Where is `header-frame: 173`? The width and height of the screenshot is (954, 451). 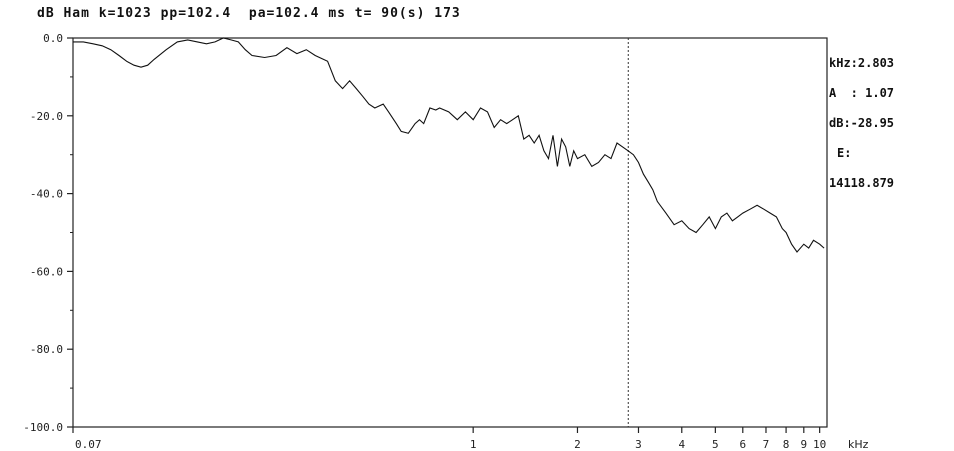 header-frame: 173 is located at coordinates (447, 13).